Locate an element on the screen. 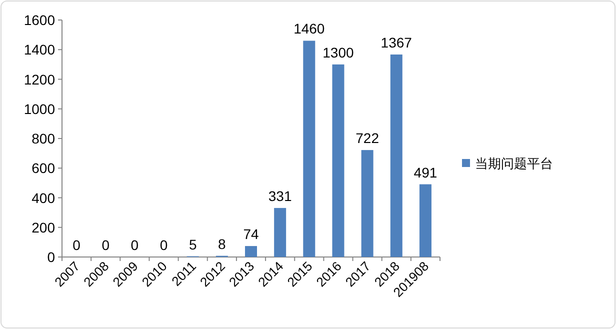 Image resolution: width=616 pixels, height=329 pixels. data-label: 722 is located at coordinates (368, 138).